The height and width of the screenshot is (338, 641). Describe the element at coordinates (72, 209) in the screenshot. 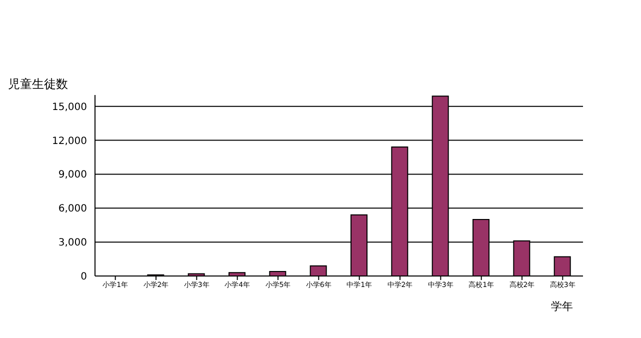

I see `y-tick-label: 6,000` at that location.